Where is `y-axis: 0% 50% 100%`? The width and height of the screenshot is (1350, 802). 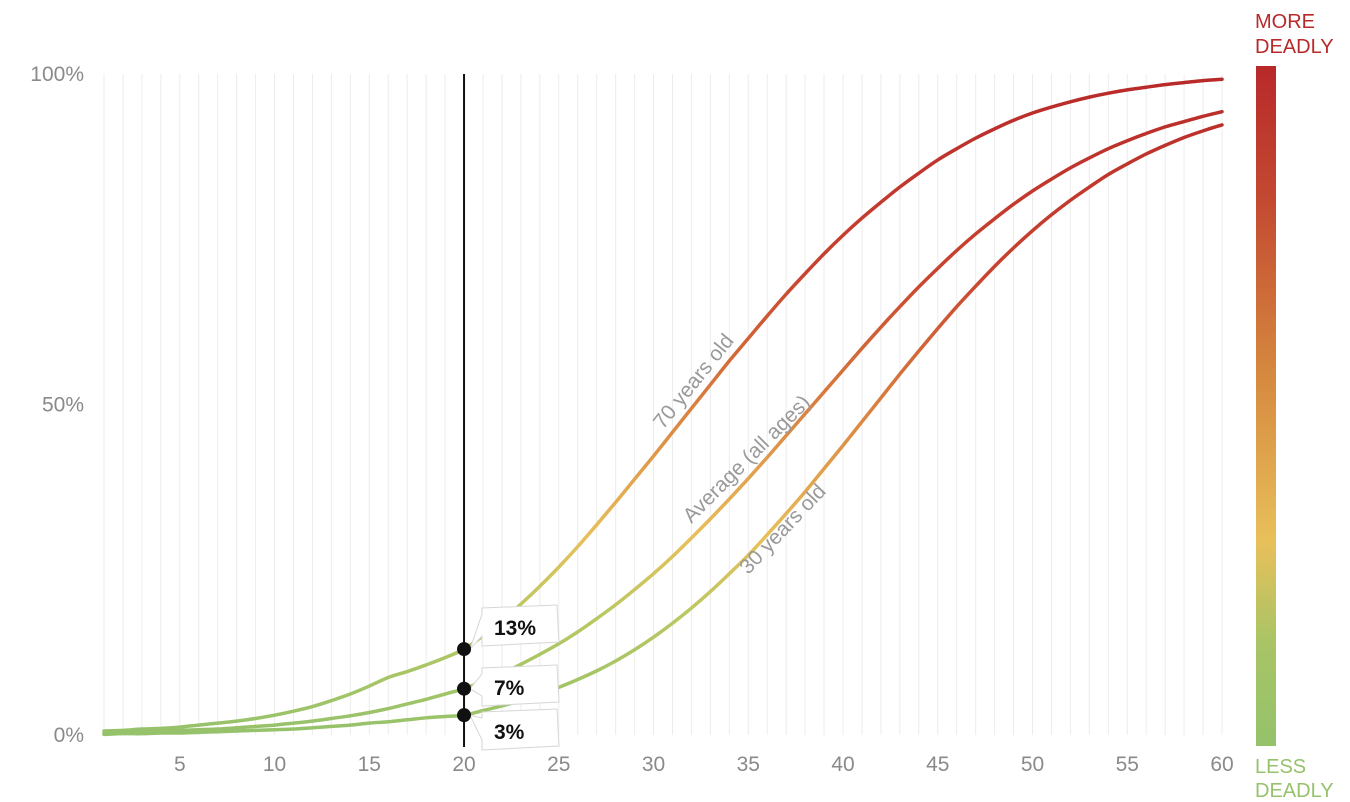 y-axis: 0% 50% 100% is located at coordinates (57, 405).